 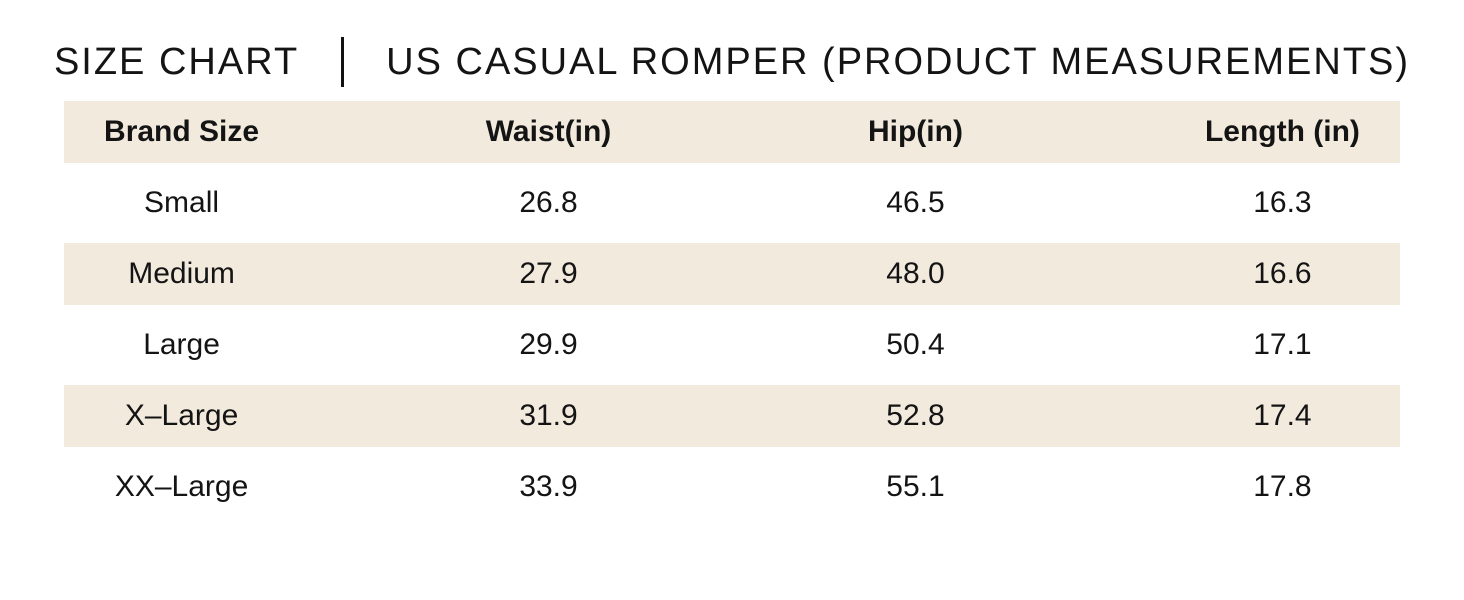 I want to click on waist-cell: 29.9, so click(x=548, y=344).